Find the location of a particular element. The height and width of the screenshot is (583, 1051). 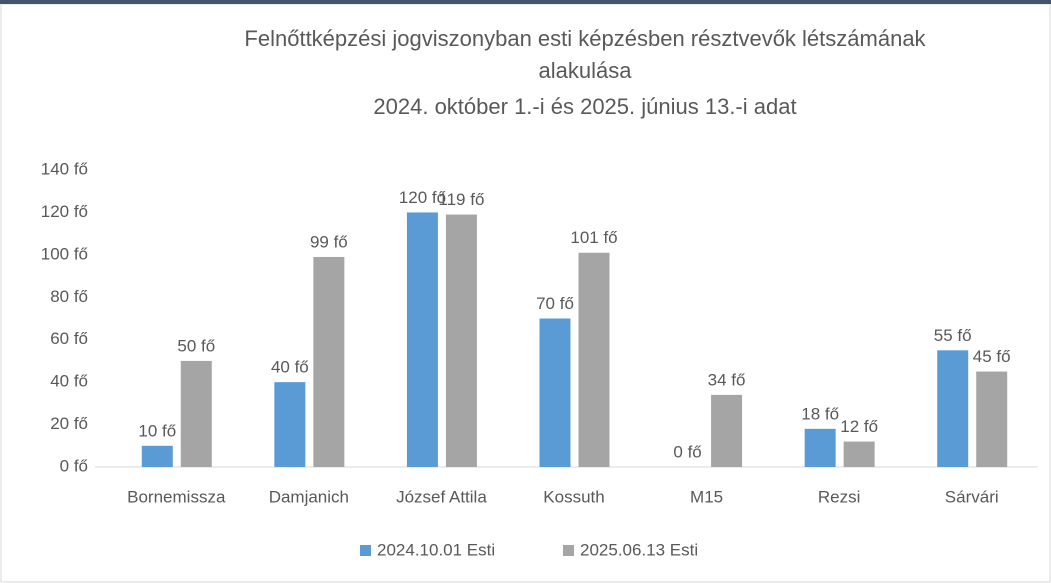

y-tick-label: 0 fő is located at coordinates (74, 465).